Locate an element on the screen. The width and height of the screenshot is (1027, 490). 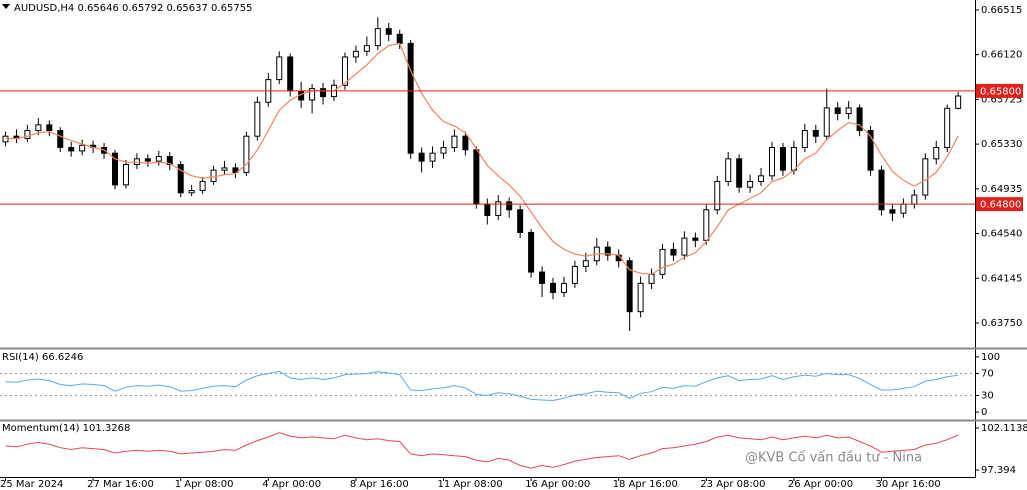
x-tick-label: 26 Apr 00:00 is located at coordinates (820, 484).